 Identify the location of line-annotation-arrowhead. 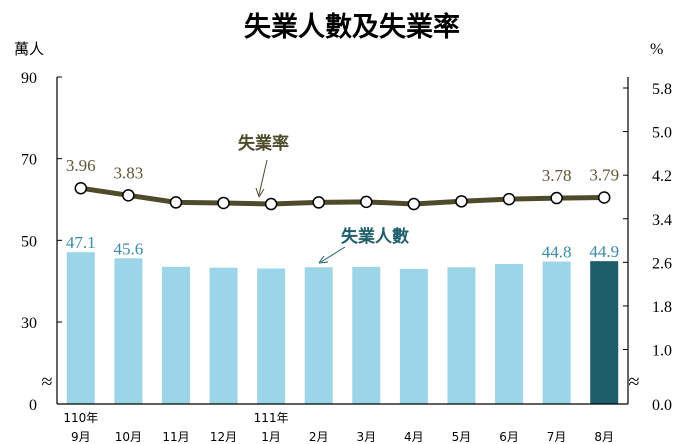
(260, 192).